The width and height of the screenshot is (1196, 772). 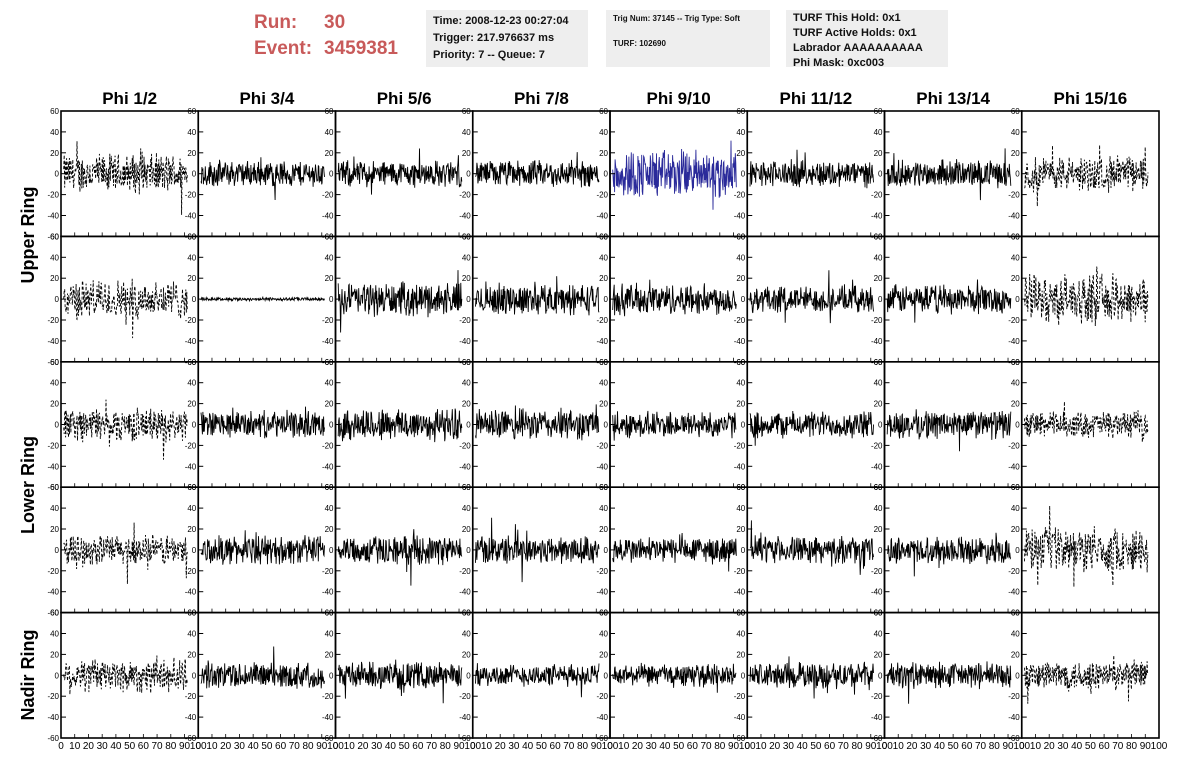 I want to click on priority-text: Priority: 7 -- Queue: 7, so click(x=489, y=55).